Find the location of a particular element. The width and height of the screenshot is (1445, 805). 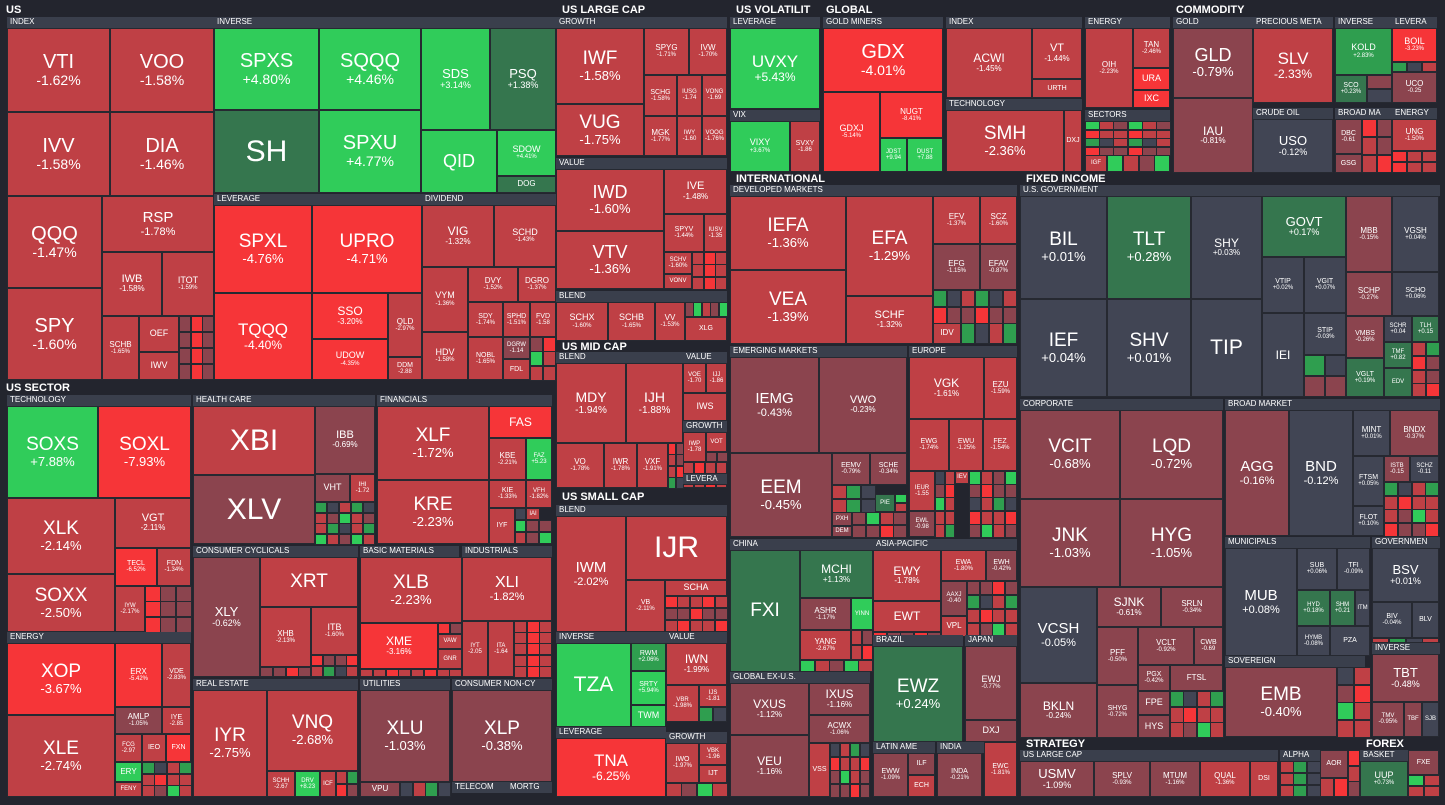

tile-dvy: DVY -1.52% is located at coordinates (493, 284).